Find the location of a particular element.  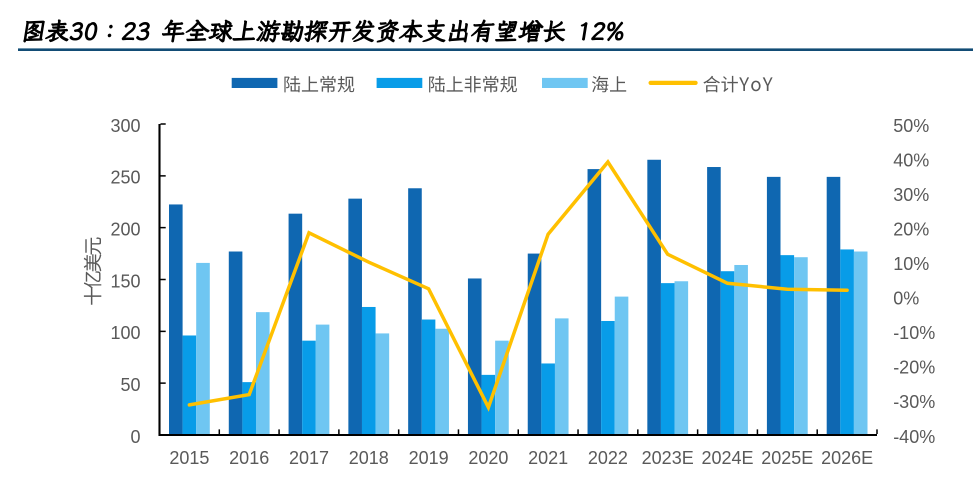

svg-text: 50% is located at coordinates (911, 126).